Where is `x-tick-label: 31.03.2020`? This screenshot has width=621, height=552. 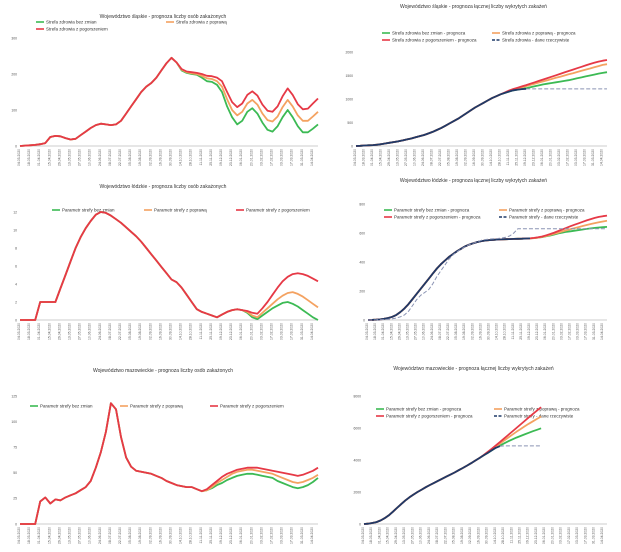 x-tick-label: 31.03.2020 is located at coordinates (594, 331).